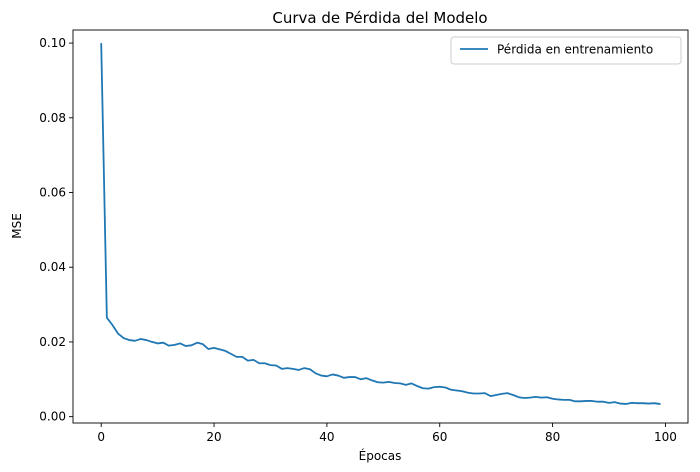 This screenshot has width=700, height=472. Describe the element at coordinates (575, 50) in the screenshot. I see `legend-label-training-loss: Pérdida en entrenamiento` at that location.